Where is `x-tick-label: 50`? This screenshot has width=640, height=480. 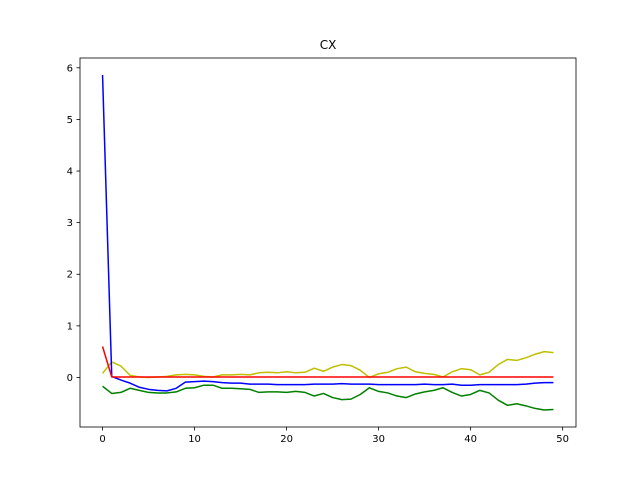
x-tick-label: 50 is located at coordinates (562, 439).